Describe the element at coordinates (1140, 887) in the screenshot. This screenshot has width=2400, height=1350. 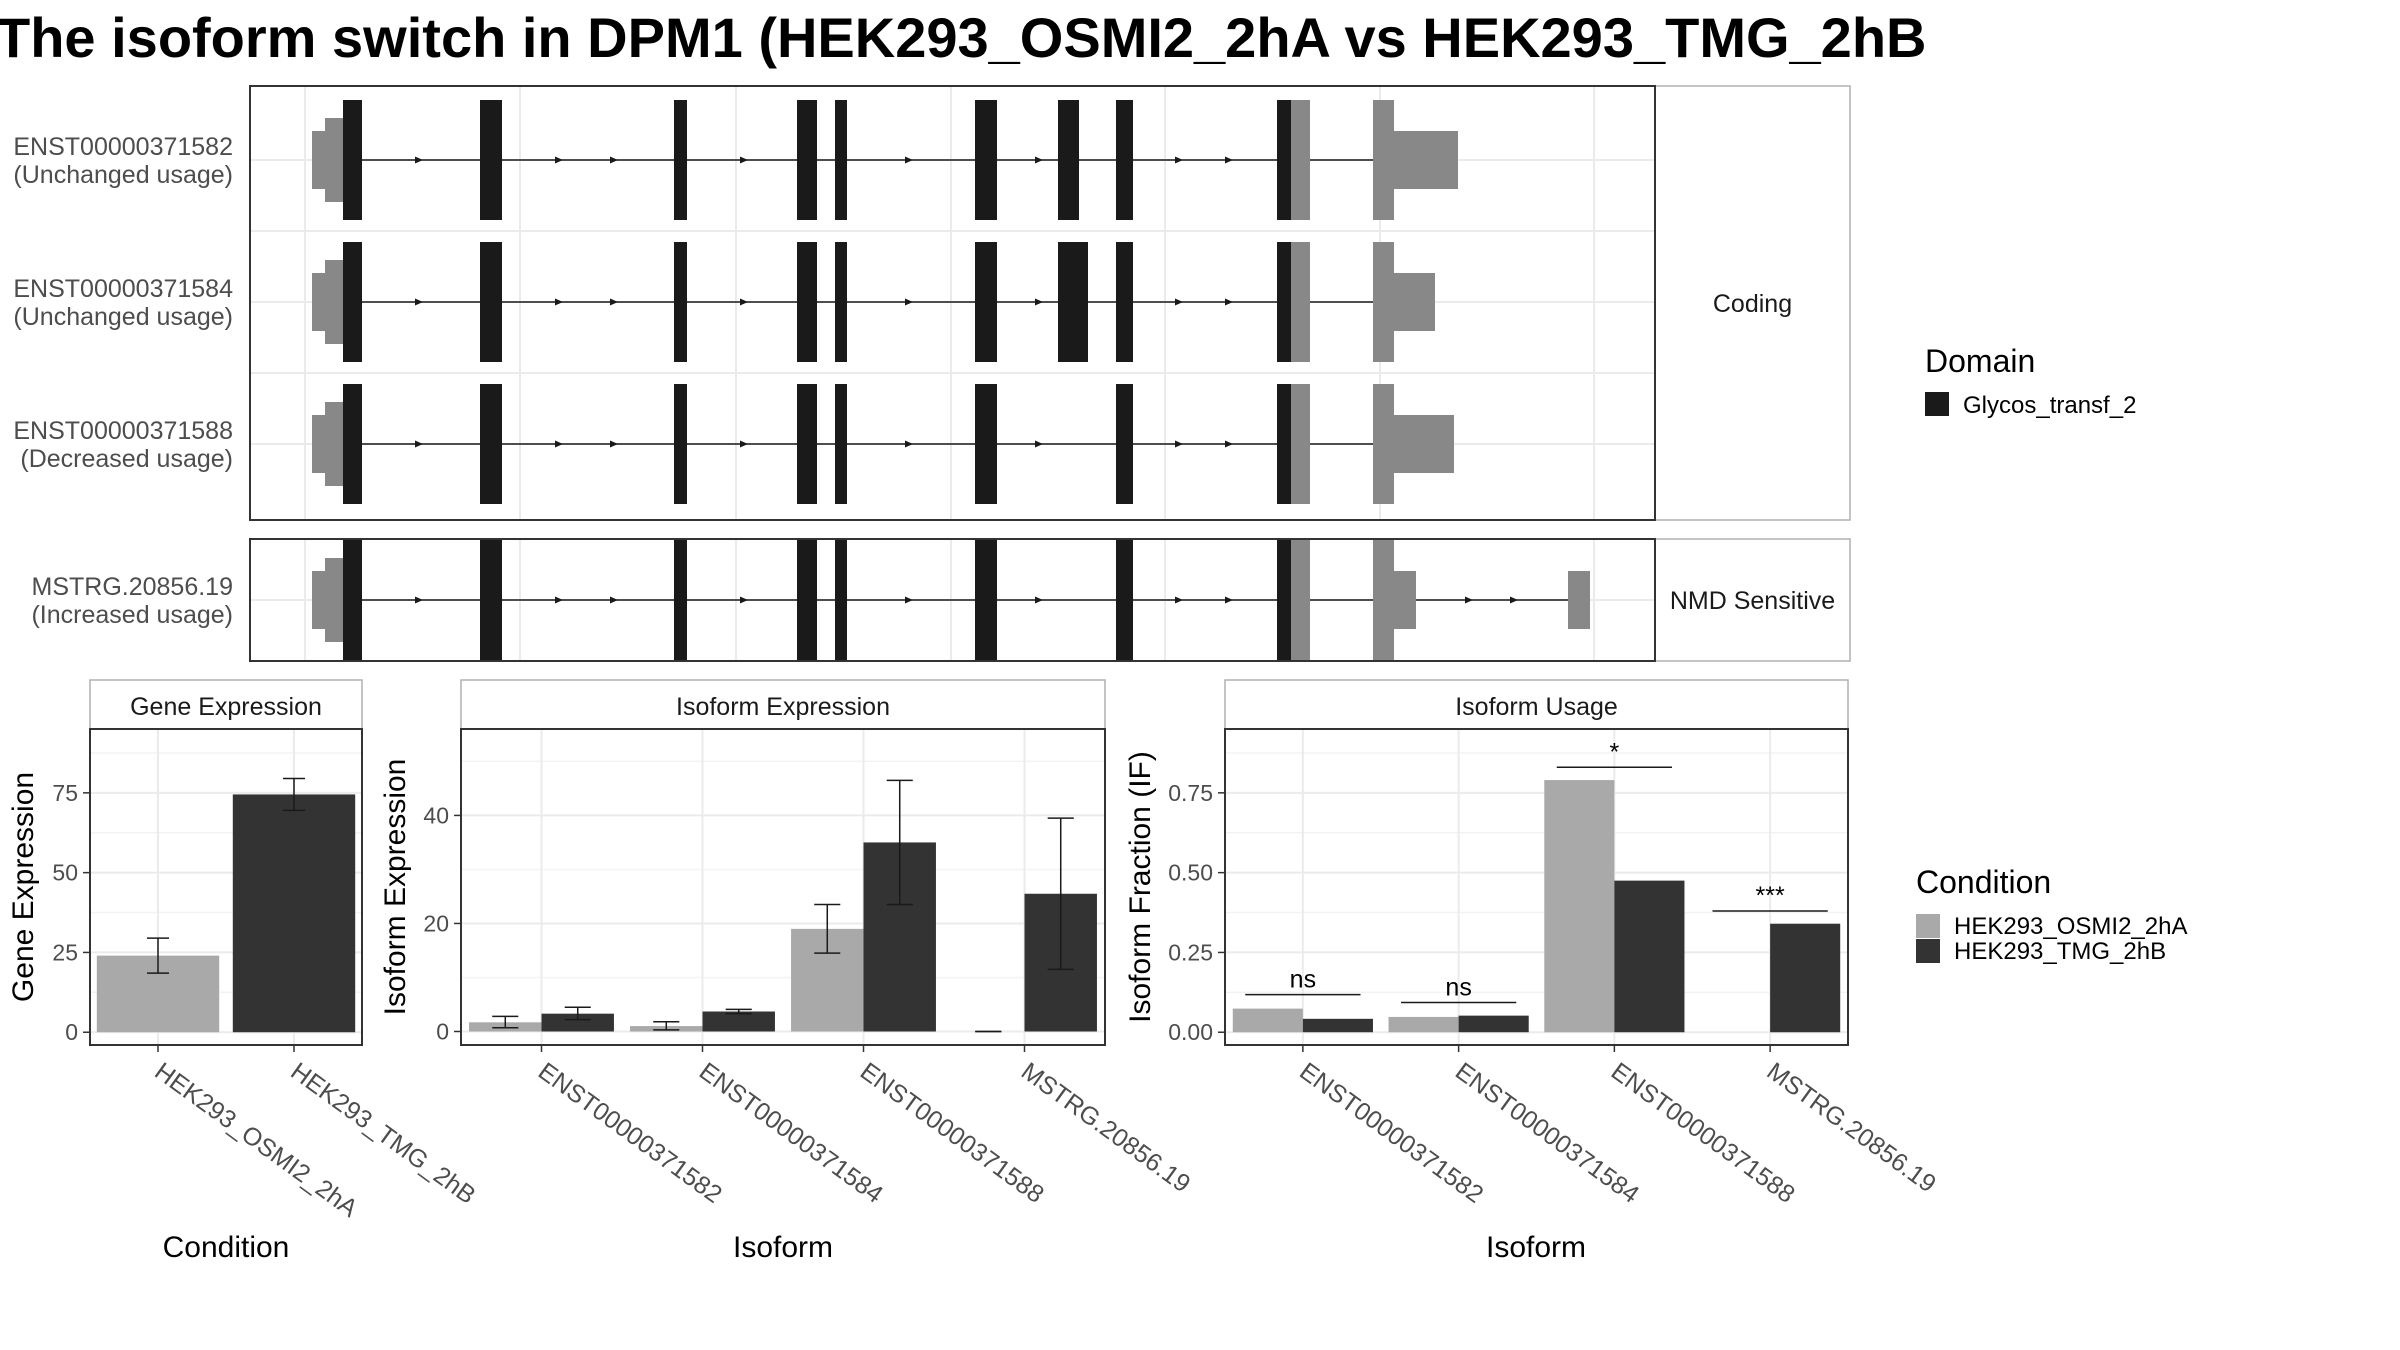
I see `y-axis-title: Isoform Fraction (IF)` at that location.